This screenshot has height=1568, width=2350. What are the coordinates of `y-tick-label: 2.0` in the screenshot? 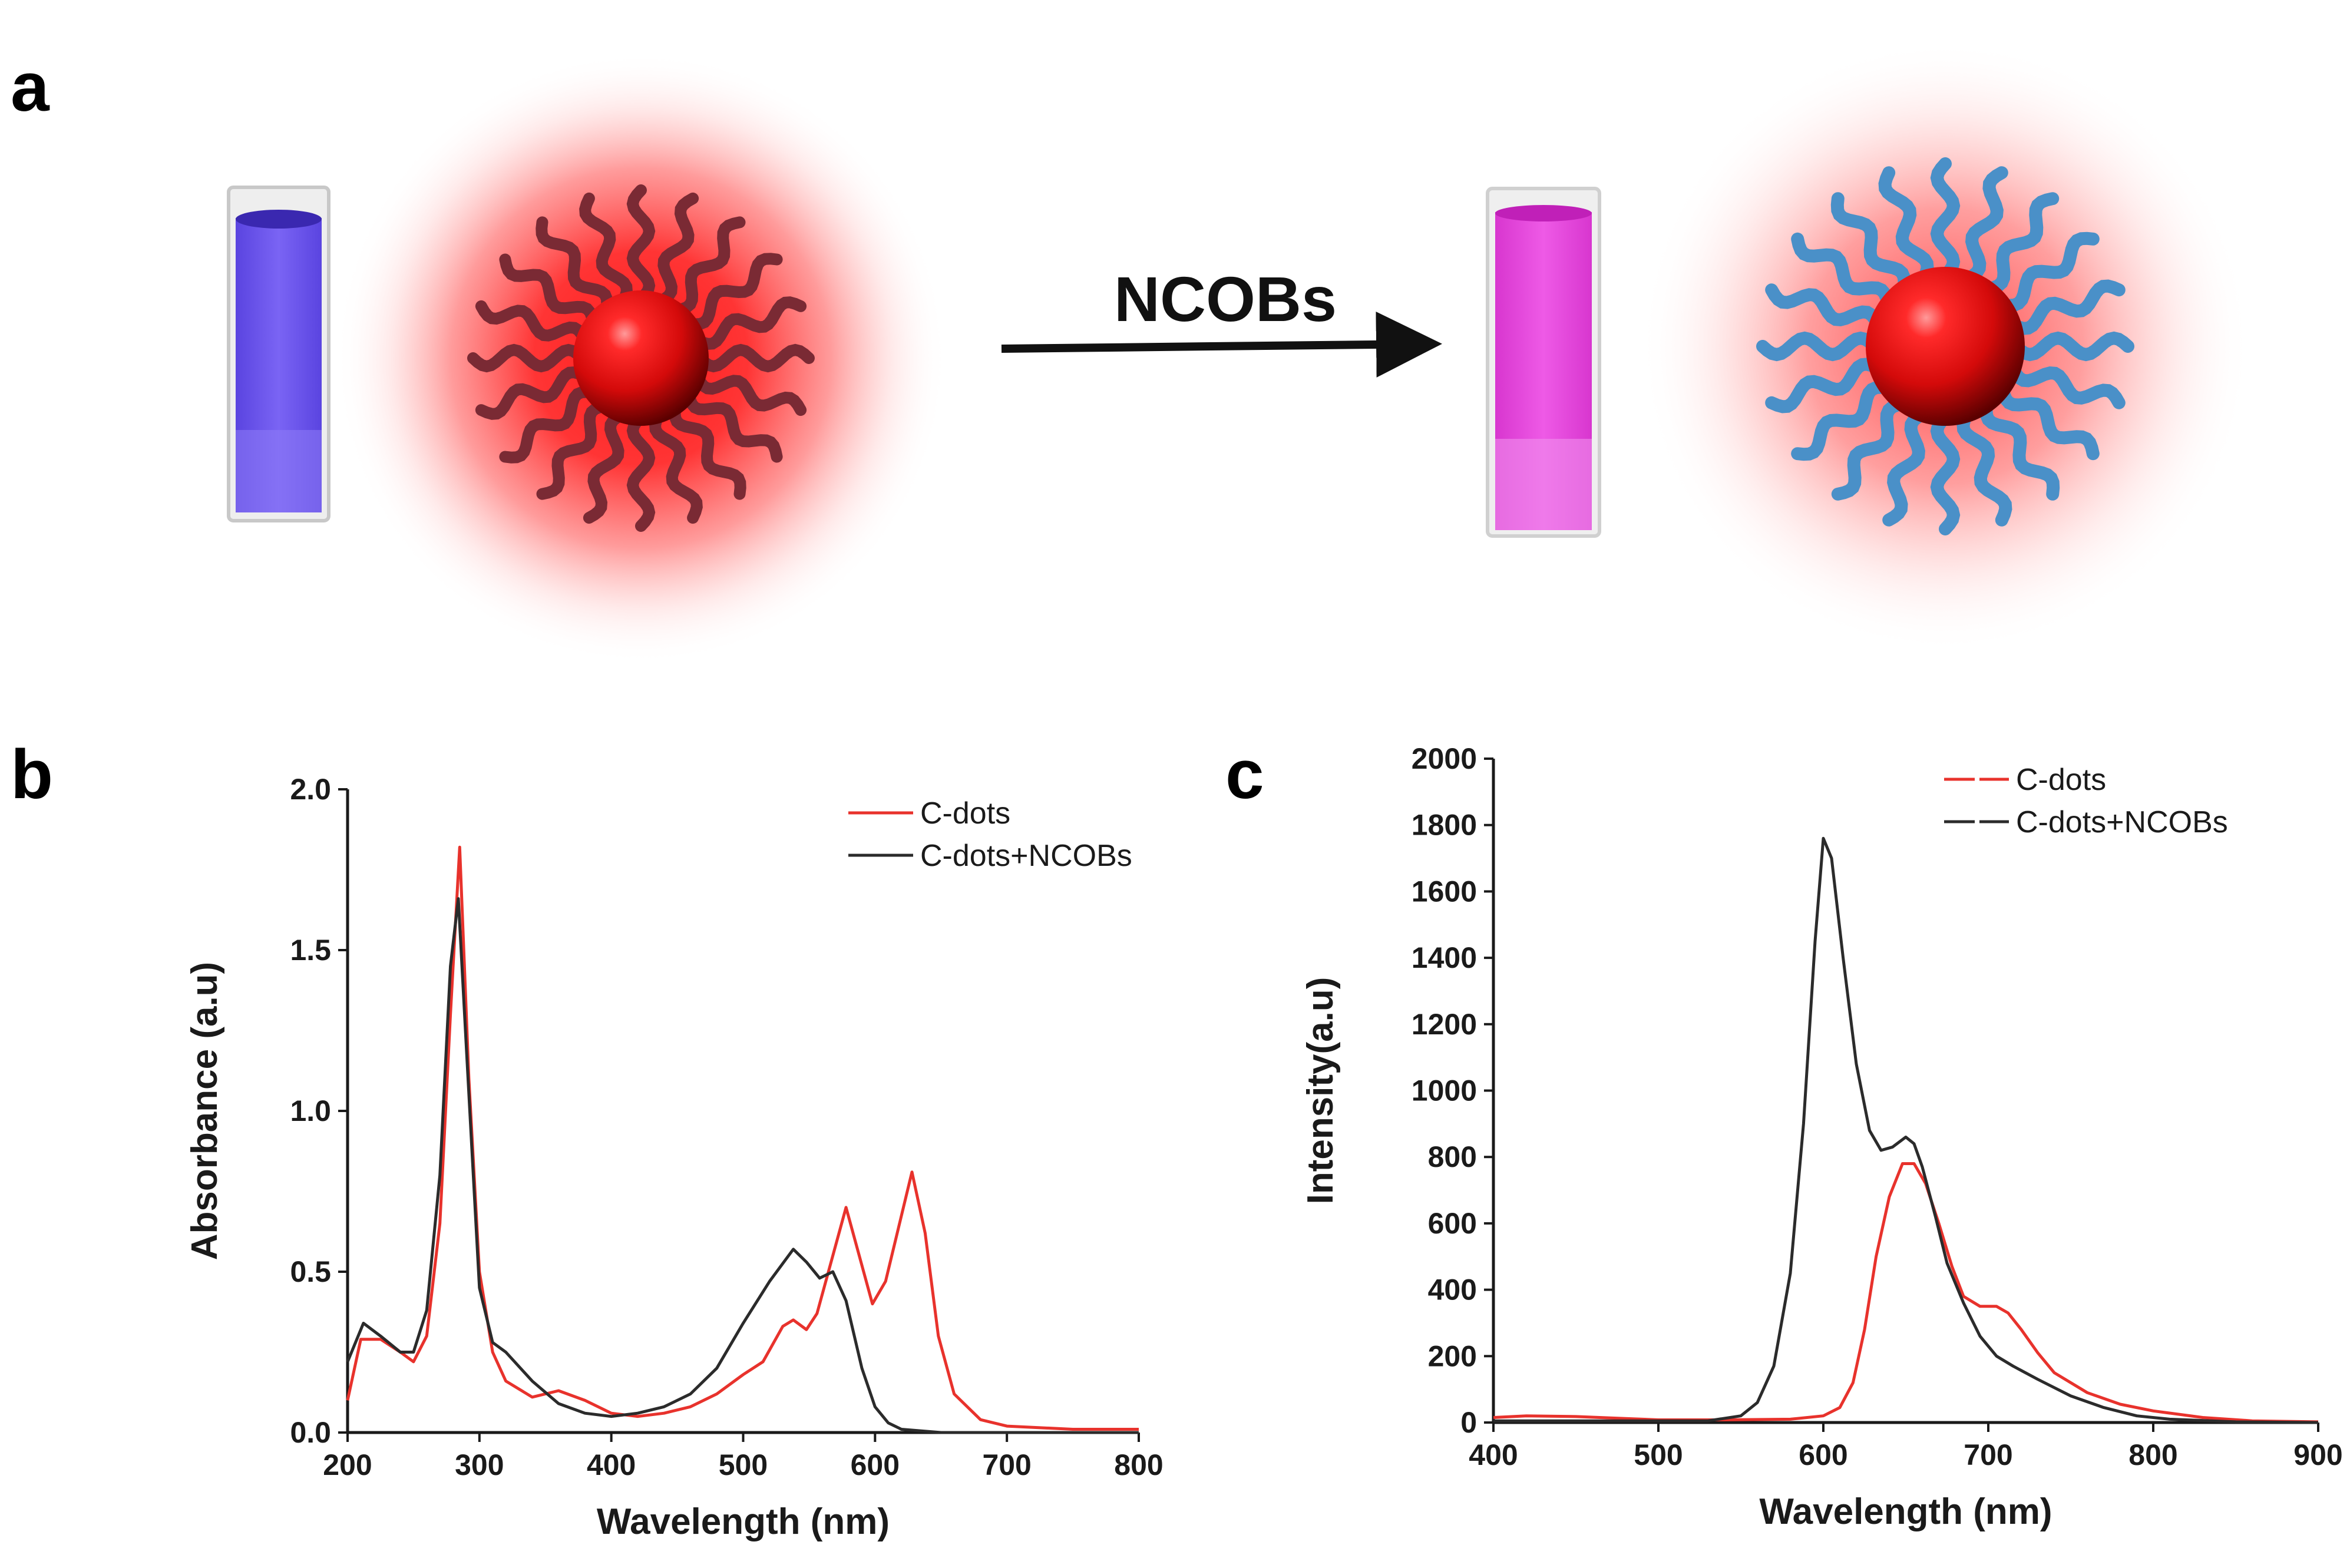 It's located at (310, 789).